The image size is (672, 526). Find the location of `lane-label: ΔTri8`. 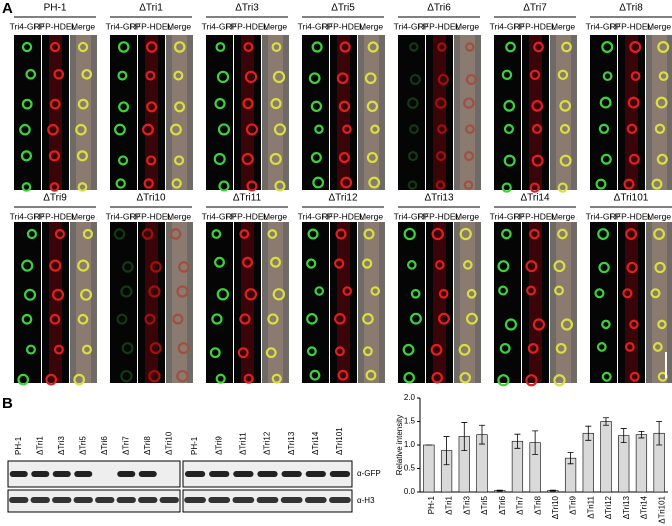

lane-label: ΔTri8 is located at coordinates (147, 445).